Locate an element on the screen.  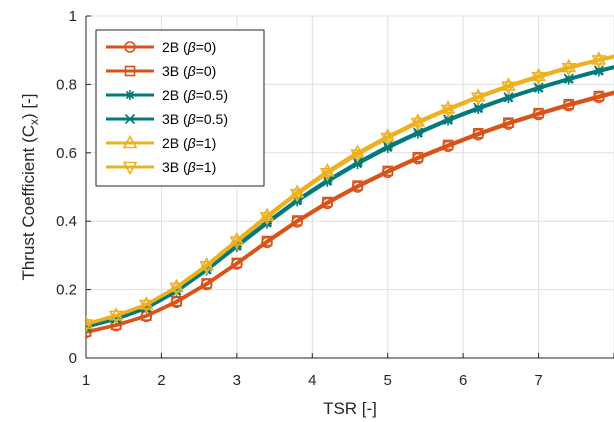
x-tick-label: 1 is located at coordinates (86, 380).